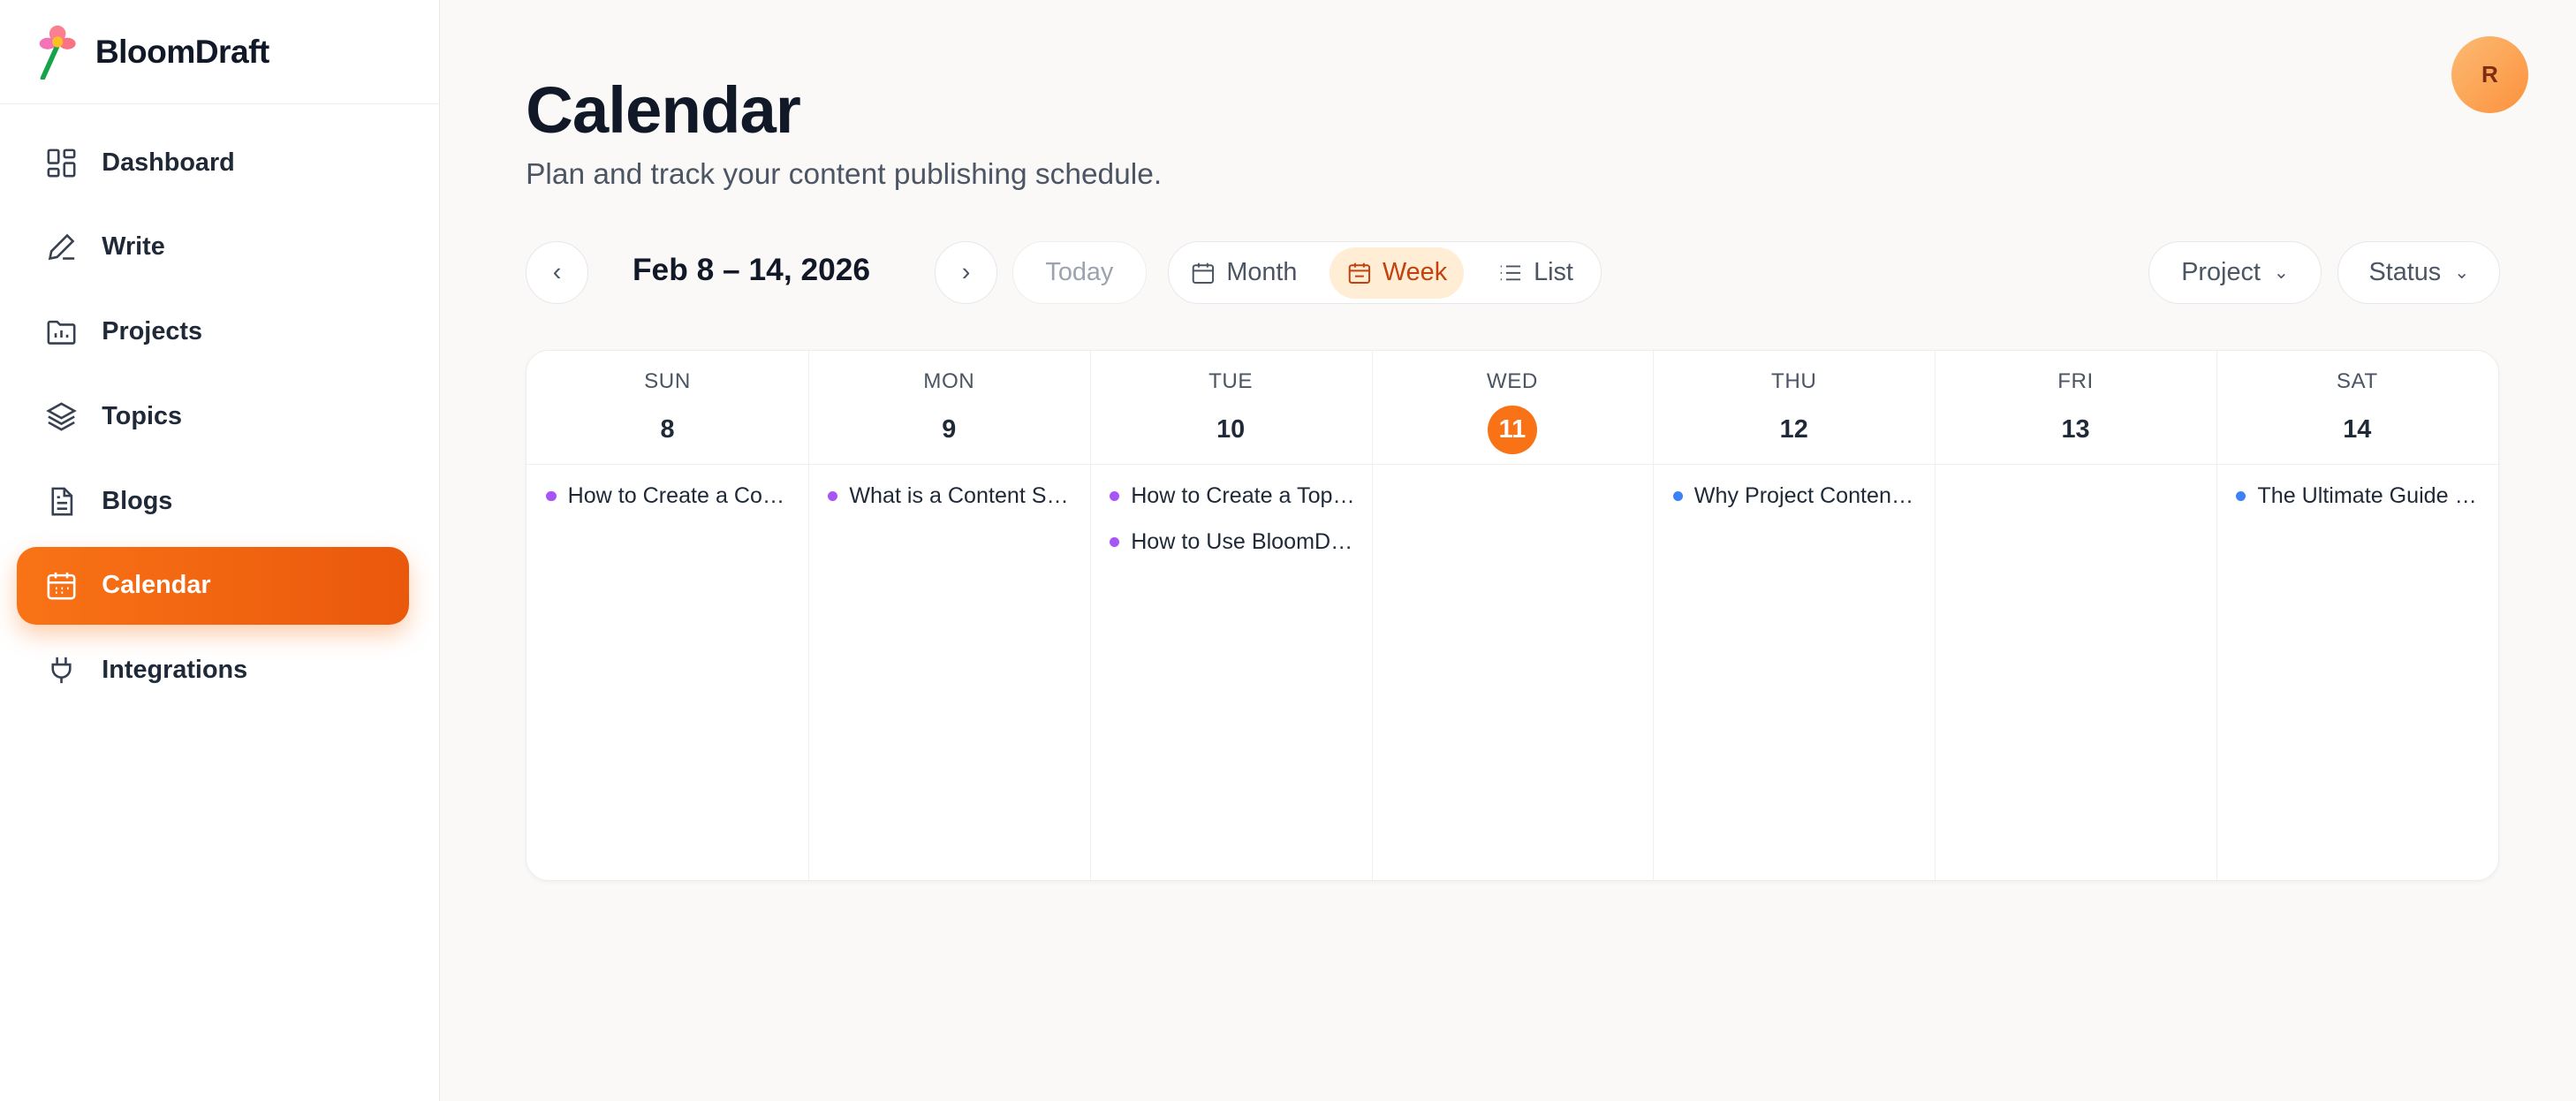  I want to click on day-header: SUN 8, so click(668, 409).